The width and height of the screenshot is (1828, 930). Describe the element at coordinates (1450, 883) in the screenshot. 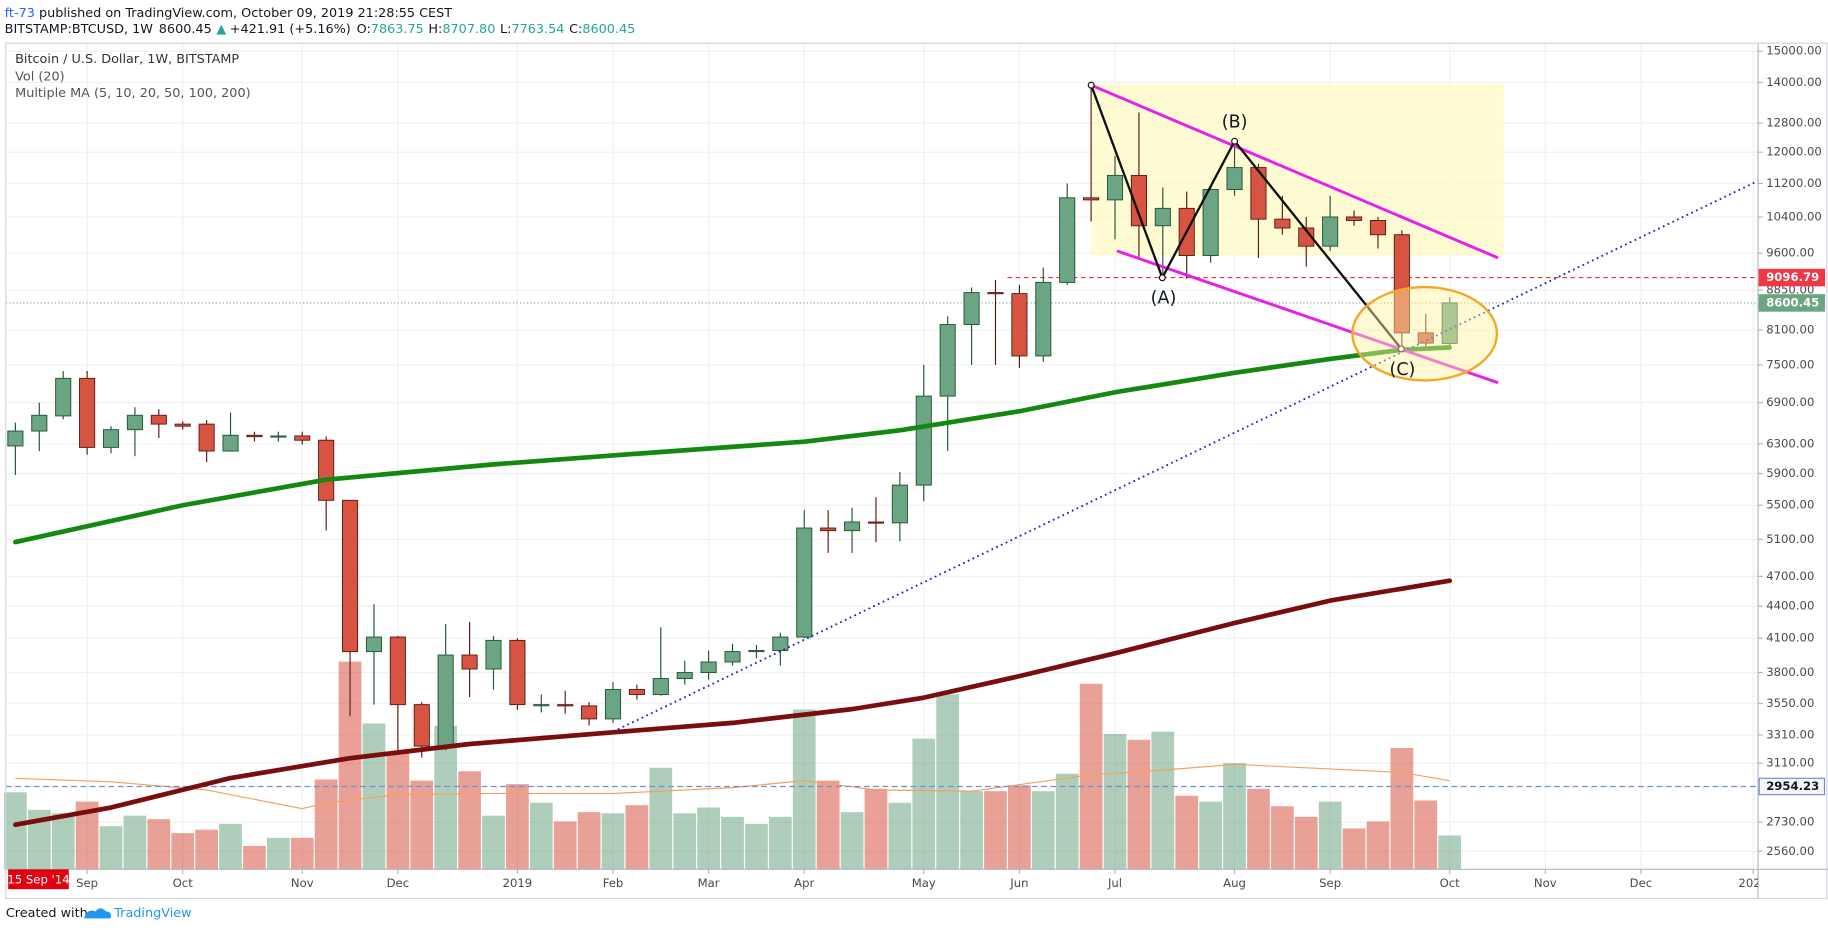

I see `x-tick-label: Oct` at that location.